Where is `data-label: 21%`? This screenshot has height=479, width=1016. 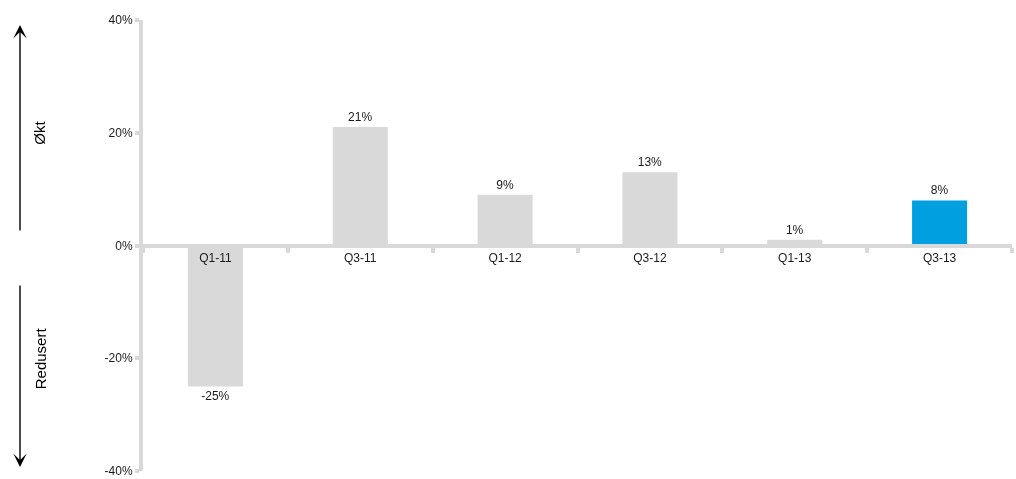
data-label: 21% is located at coordinates (360, 117).